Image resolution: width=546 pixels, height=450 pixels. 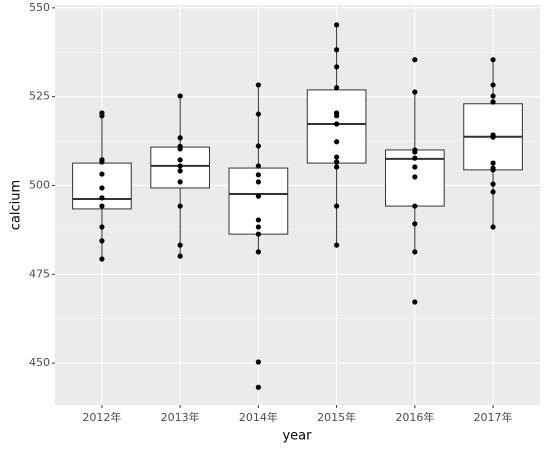 I want to click on x-tick-label: 2017年, so click(x=493, y=417).